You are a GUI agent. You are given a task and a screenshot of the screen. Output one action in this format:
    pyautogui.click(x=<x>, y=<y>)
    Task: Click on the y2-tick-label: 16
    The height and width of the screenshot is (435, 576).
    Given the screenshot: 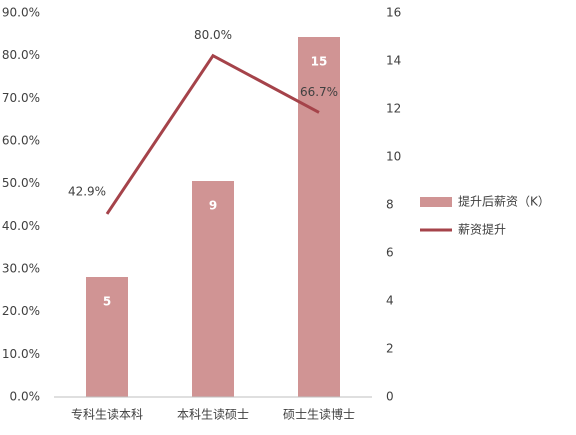 What is the action you would take?
    pyautogui.click(x=393, y=13)
    